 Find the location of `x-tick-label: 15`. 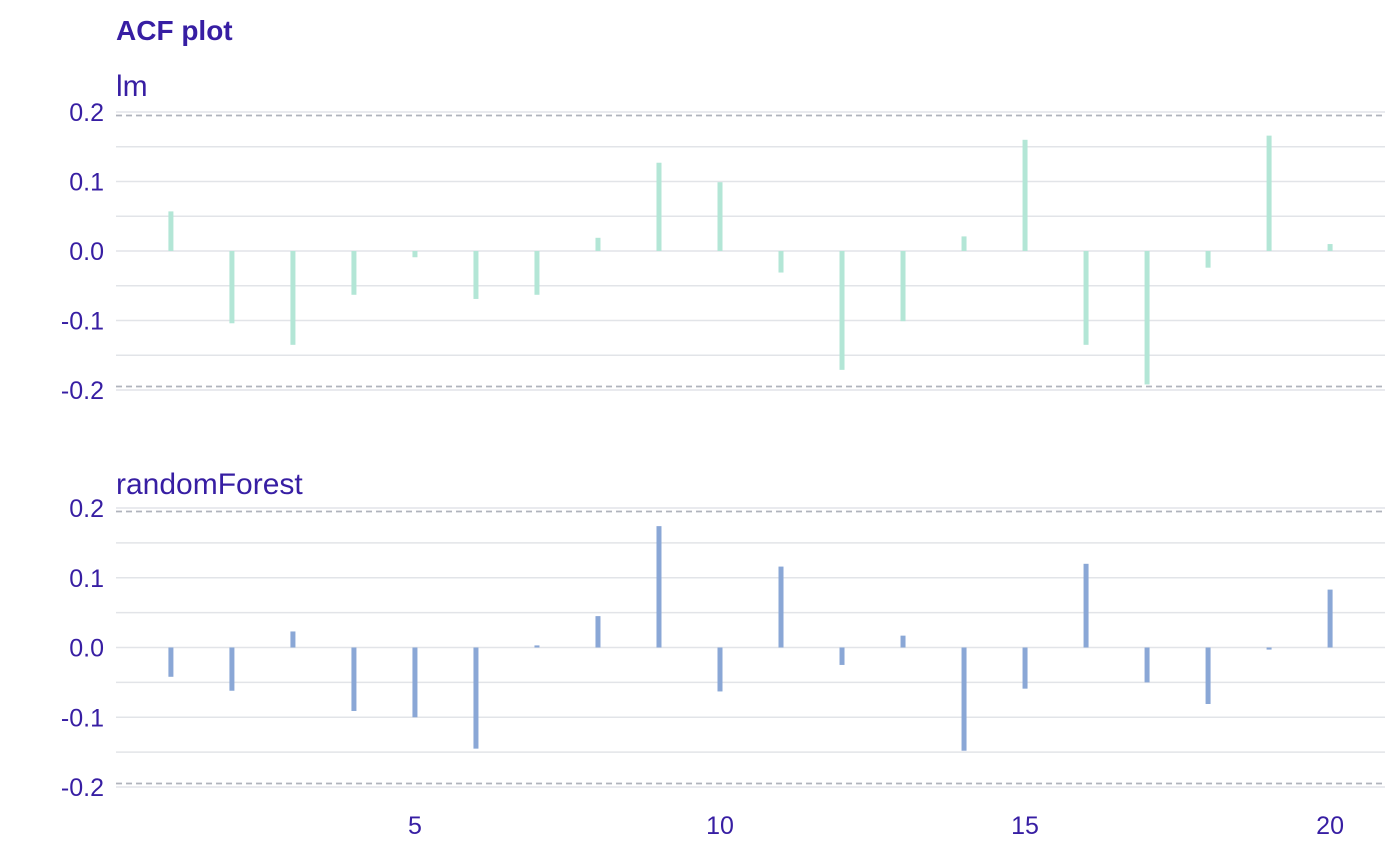

x-tick-label: 15 is located at coordinates (1025, 826).